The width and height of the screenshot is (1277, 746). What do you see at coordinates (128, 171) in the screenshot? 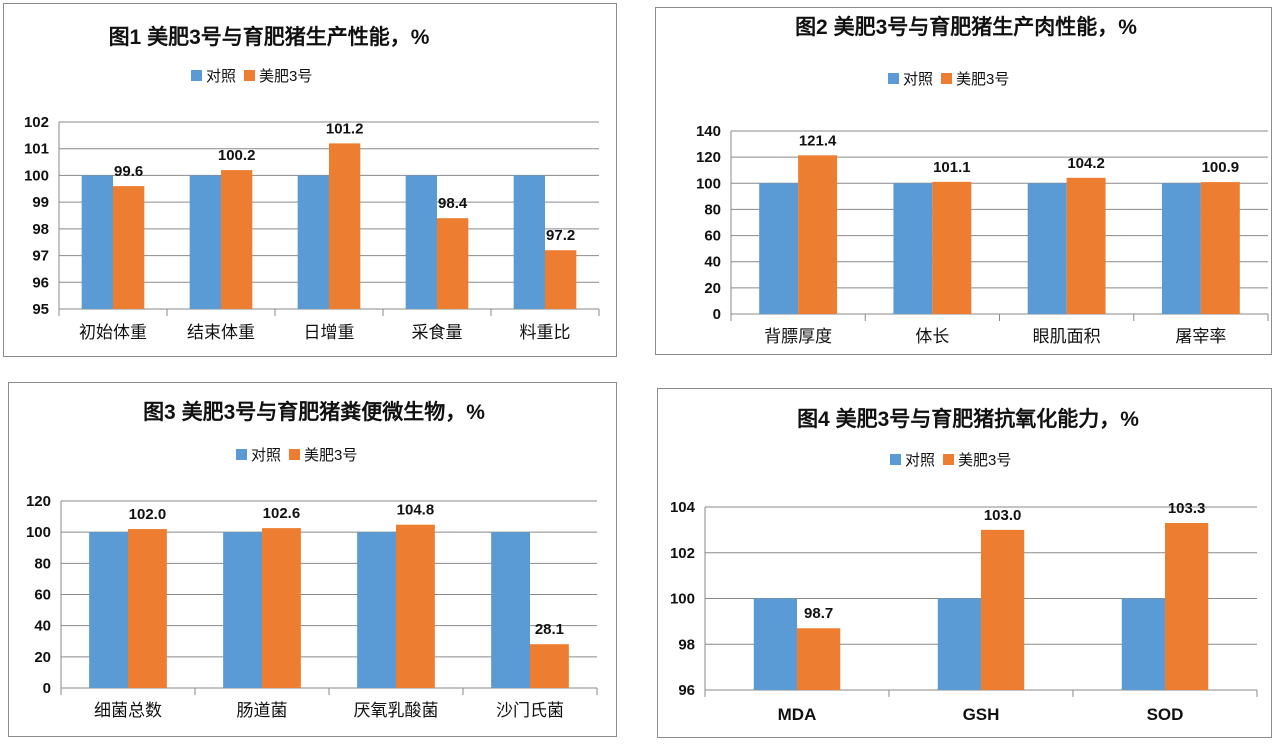
I see `data-label: 99.6` at bounding box center [128, 171].